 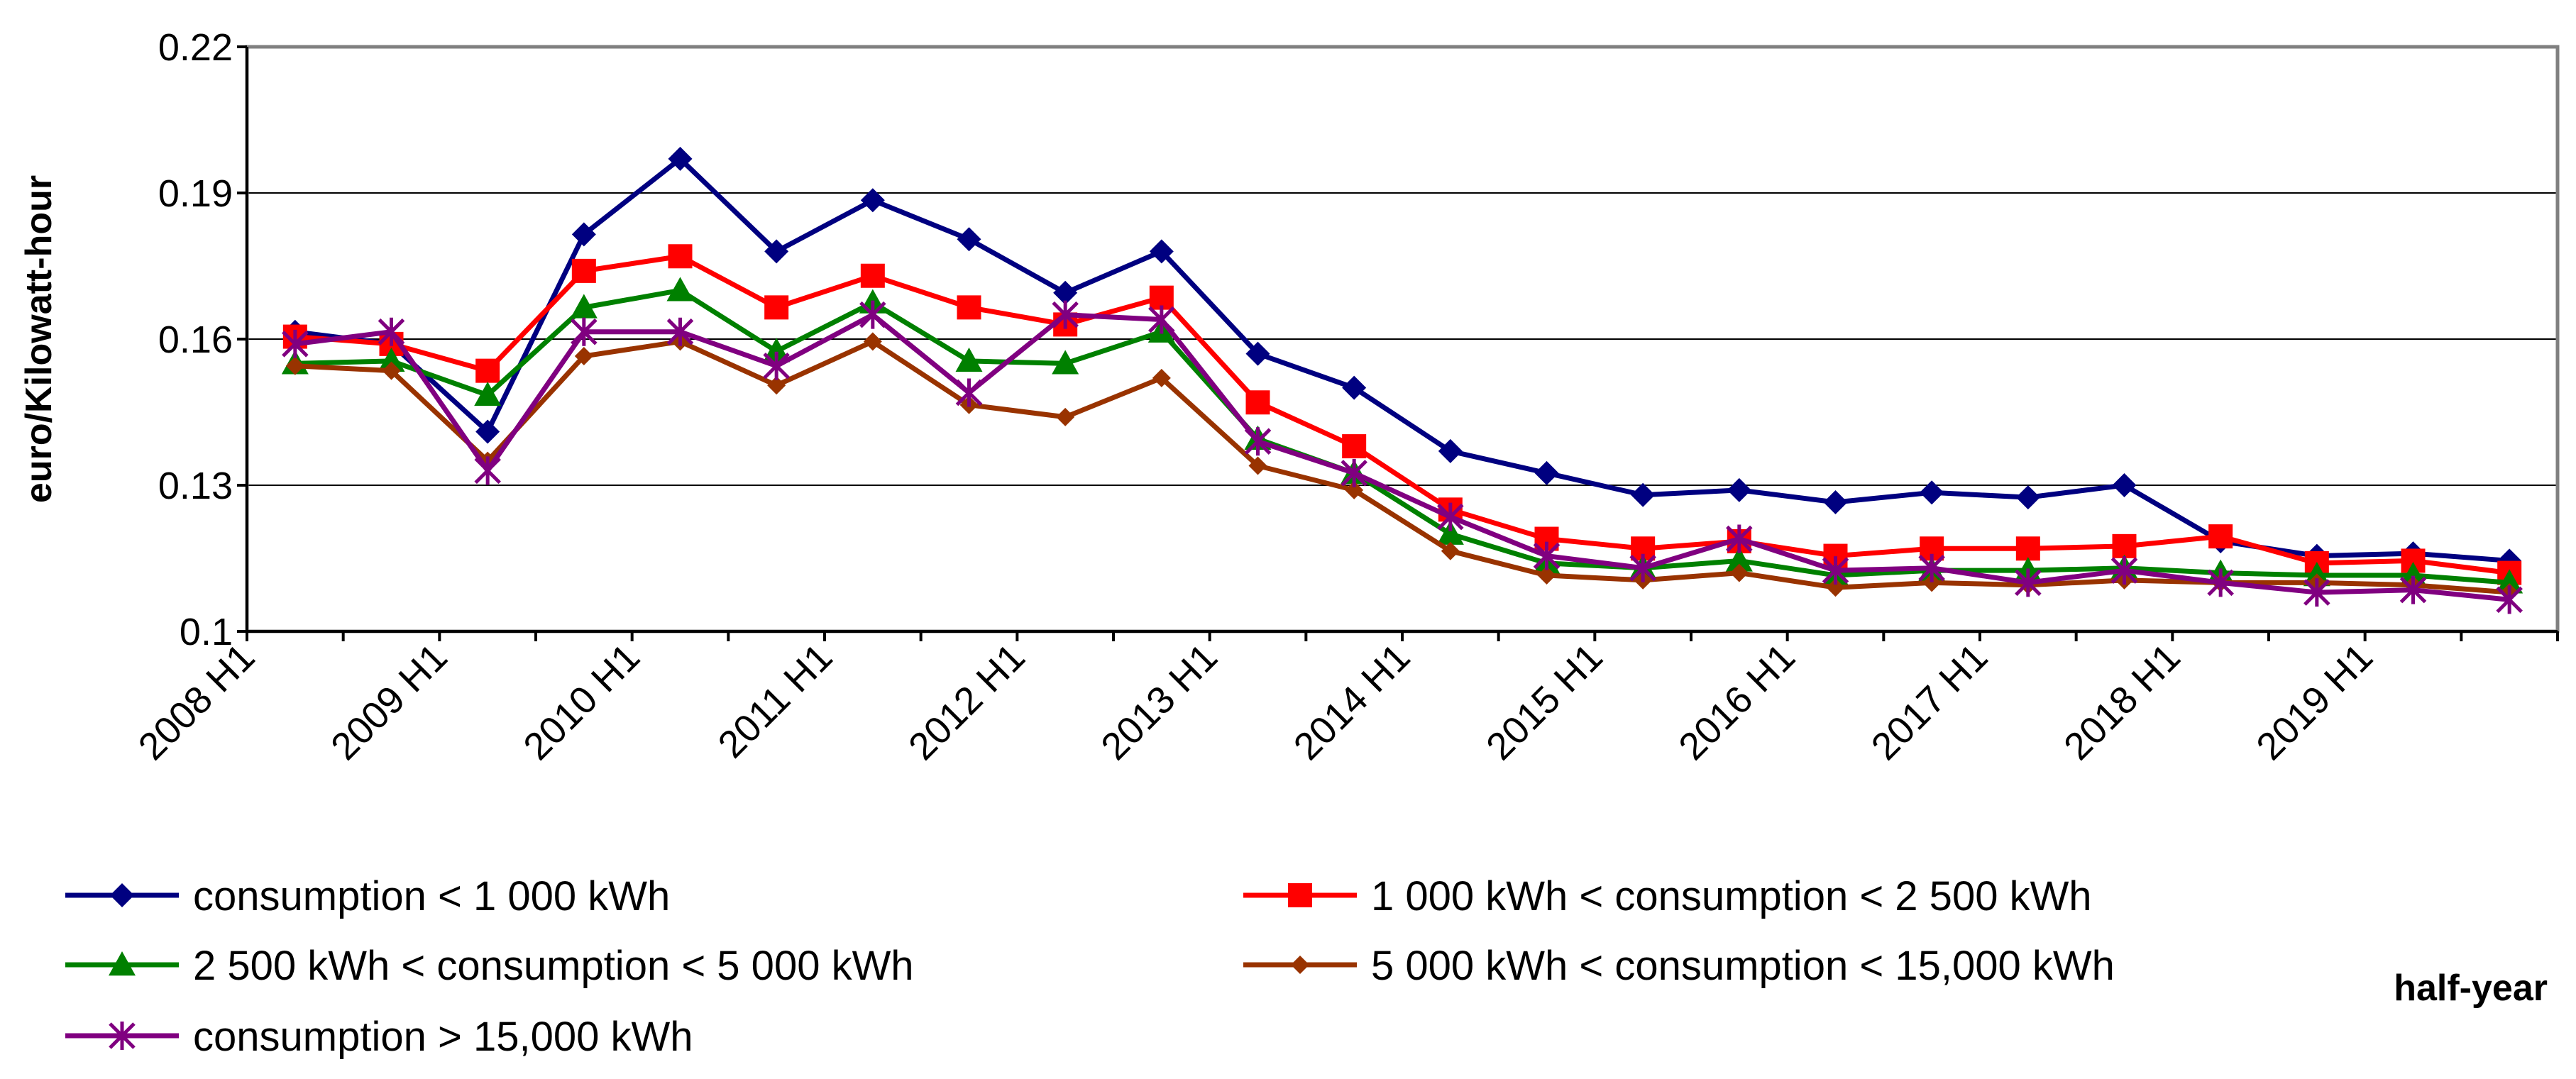 I want to click on x-tick-label: 2013 H1, so click(x=1159, y=702).